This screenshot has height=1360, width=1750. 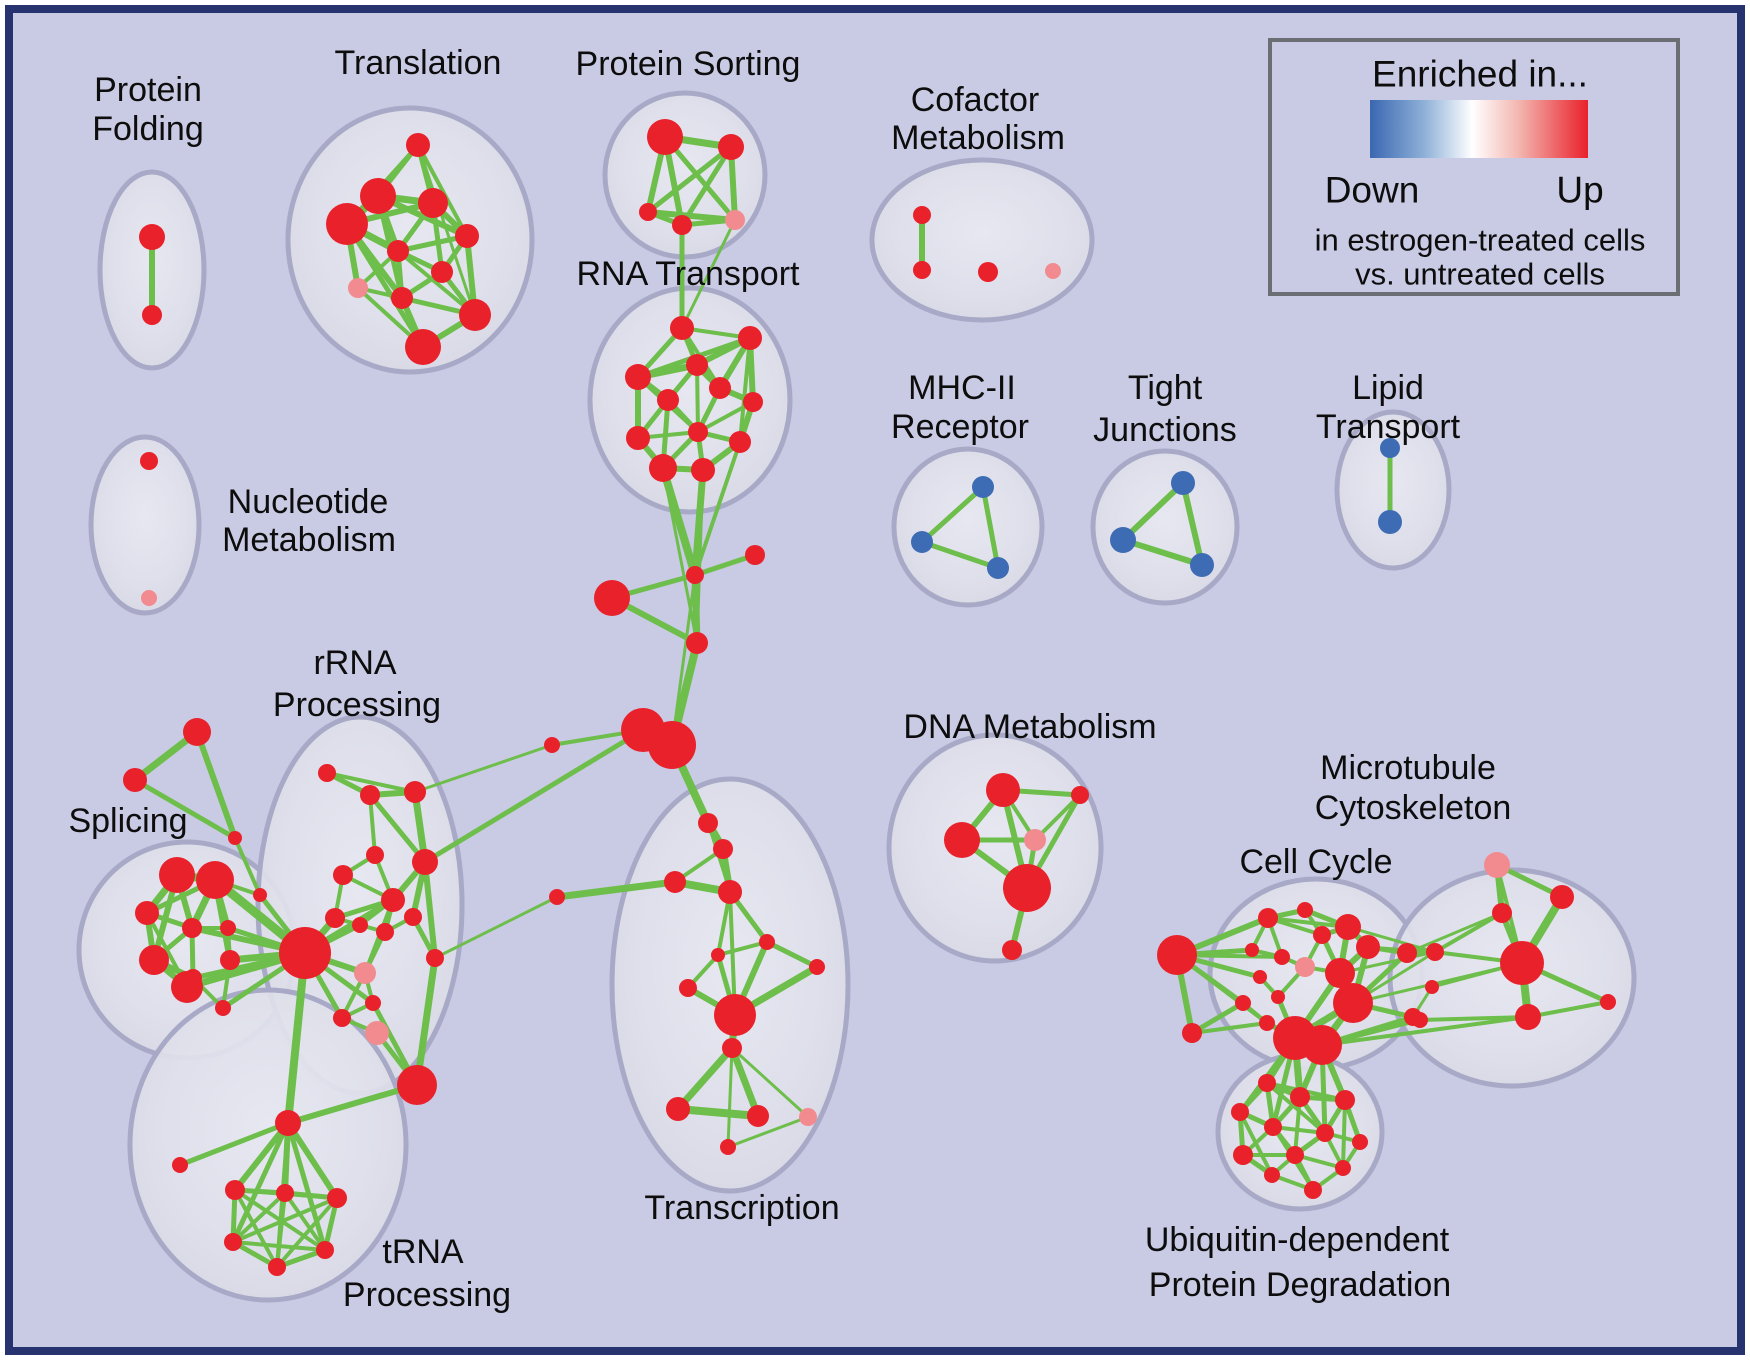 What do you see at coordinates (1278, 997) in the screenshot?
I see `node-cc13` at bounding box center [1278, 997].